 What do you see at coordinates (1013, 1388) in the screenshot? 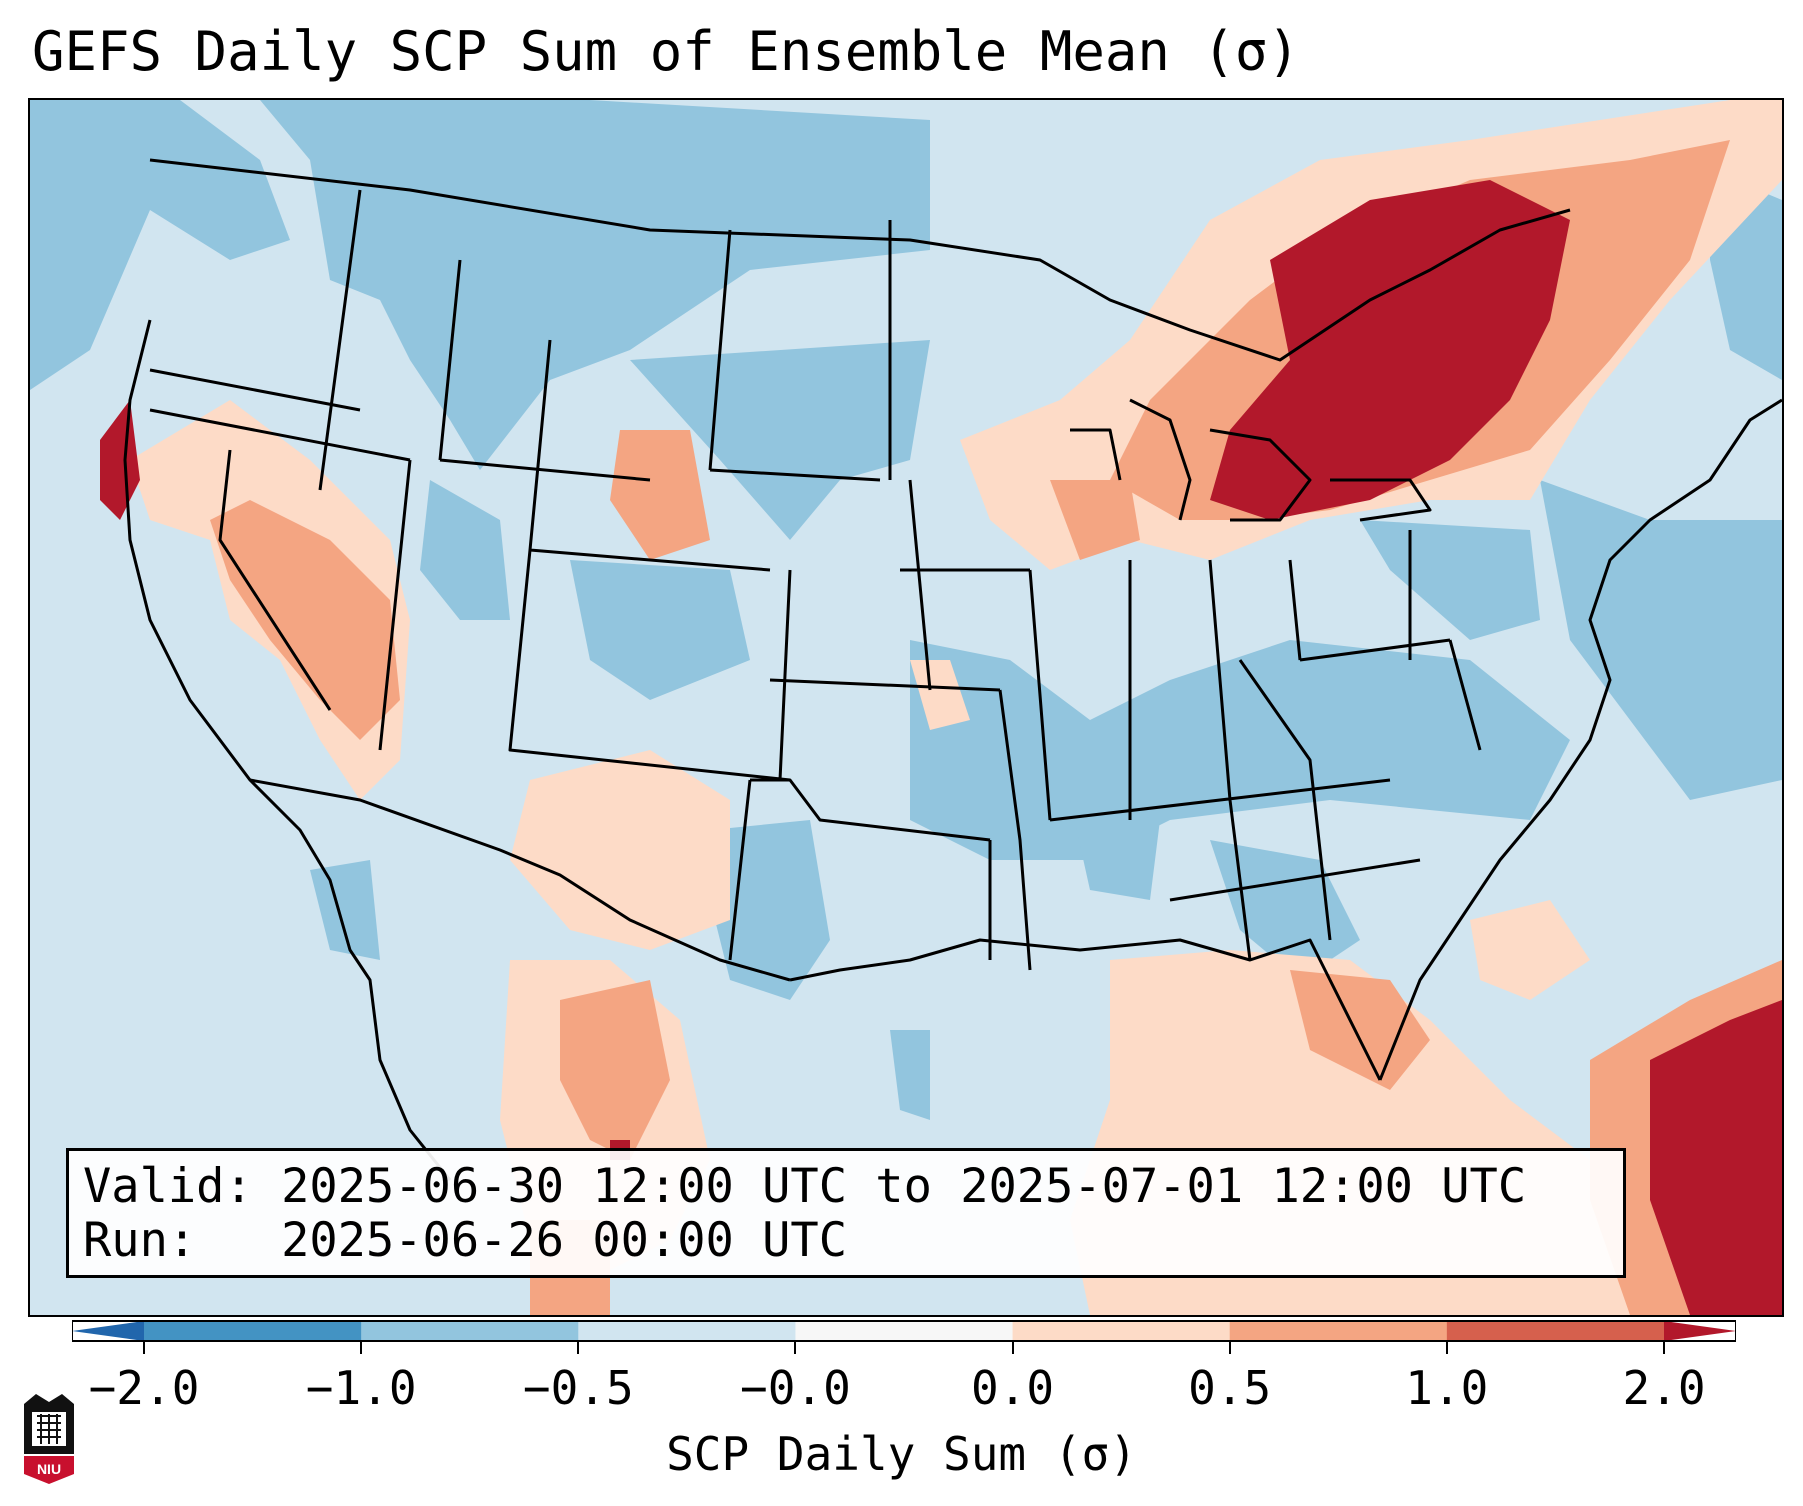
I see `colorbar-tick-label: 0.0` at bounding box center [1013, 1388].